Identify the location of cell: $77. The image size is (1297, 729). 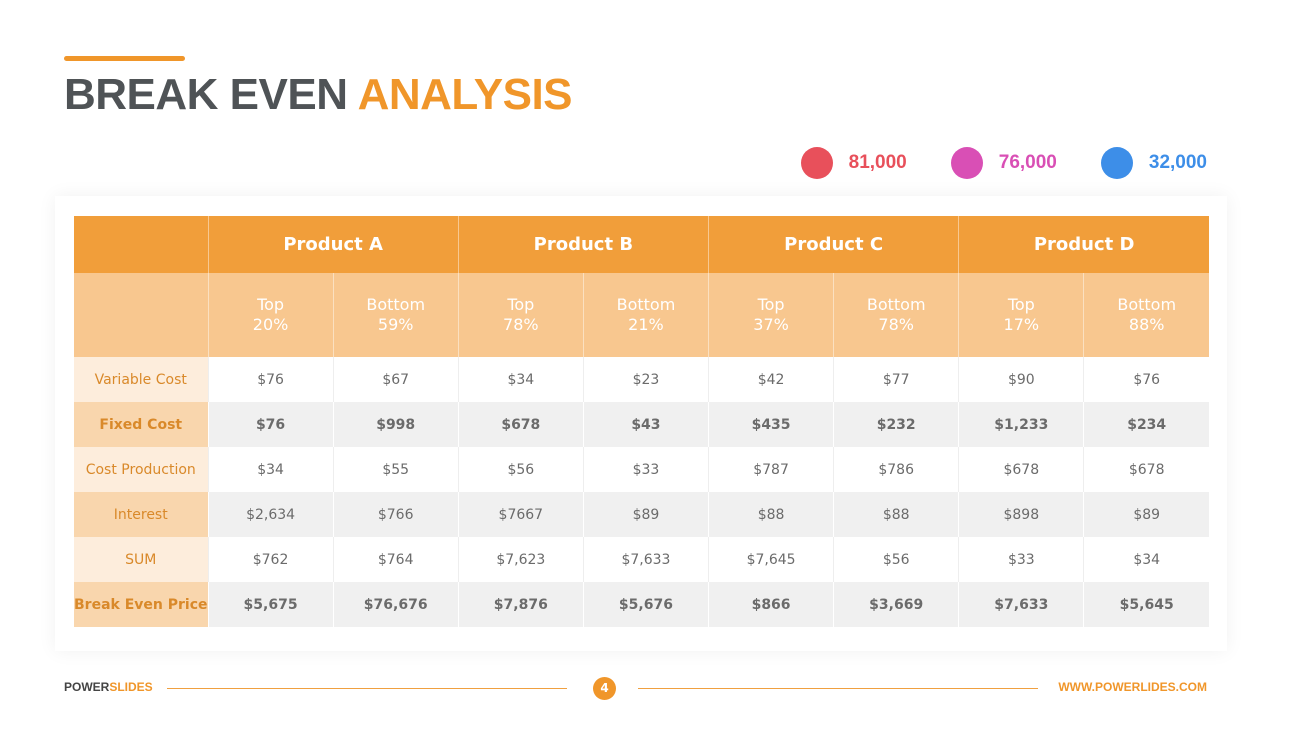
(896, 379).